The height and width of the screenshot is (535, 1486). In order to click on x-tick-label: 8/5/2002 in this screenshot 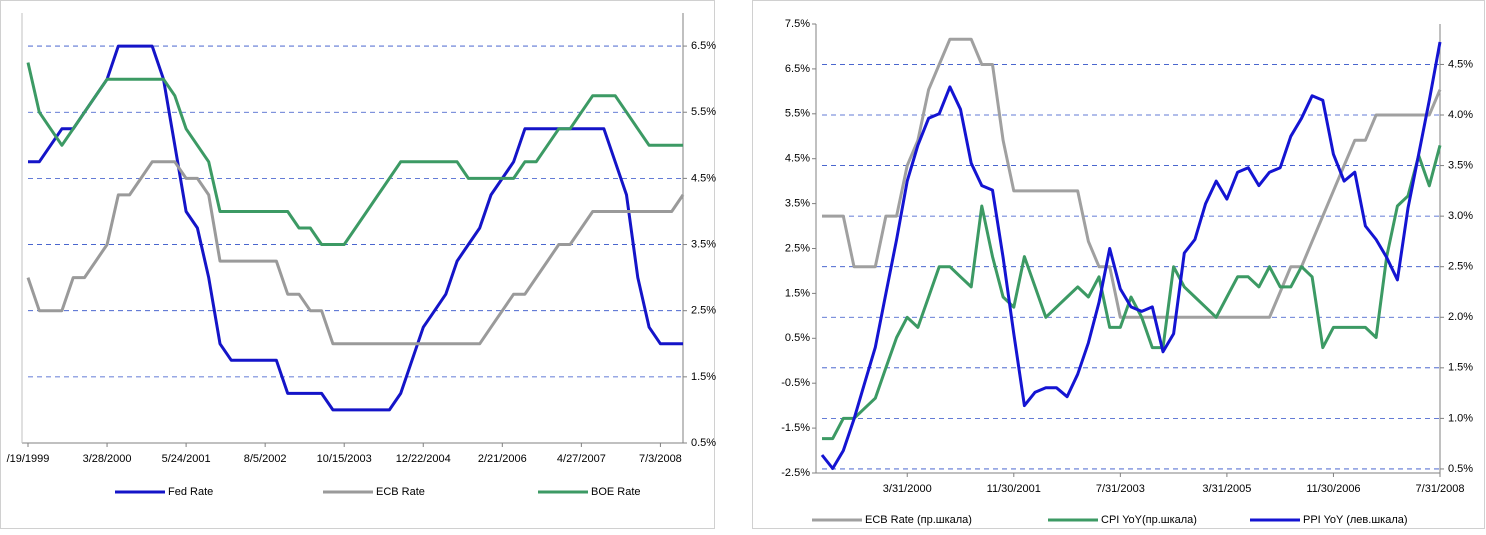, I will do `click(265, 459)`.